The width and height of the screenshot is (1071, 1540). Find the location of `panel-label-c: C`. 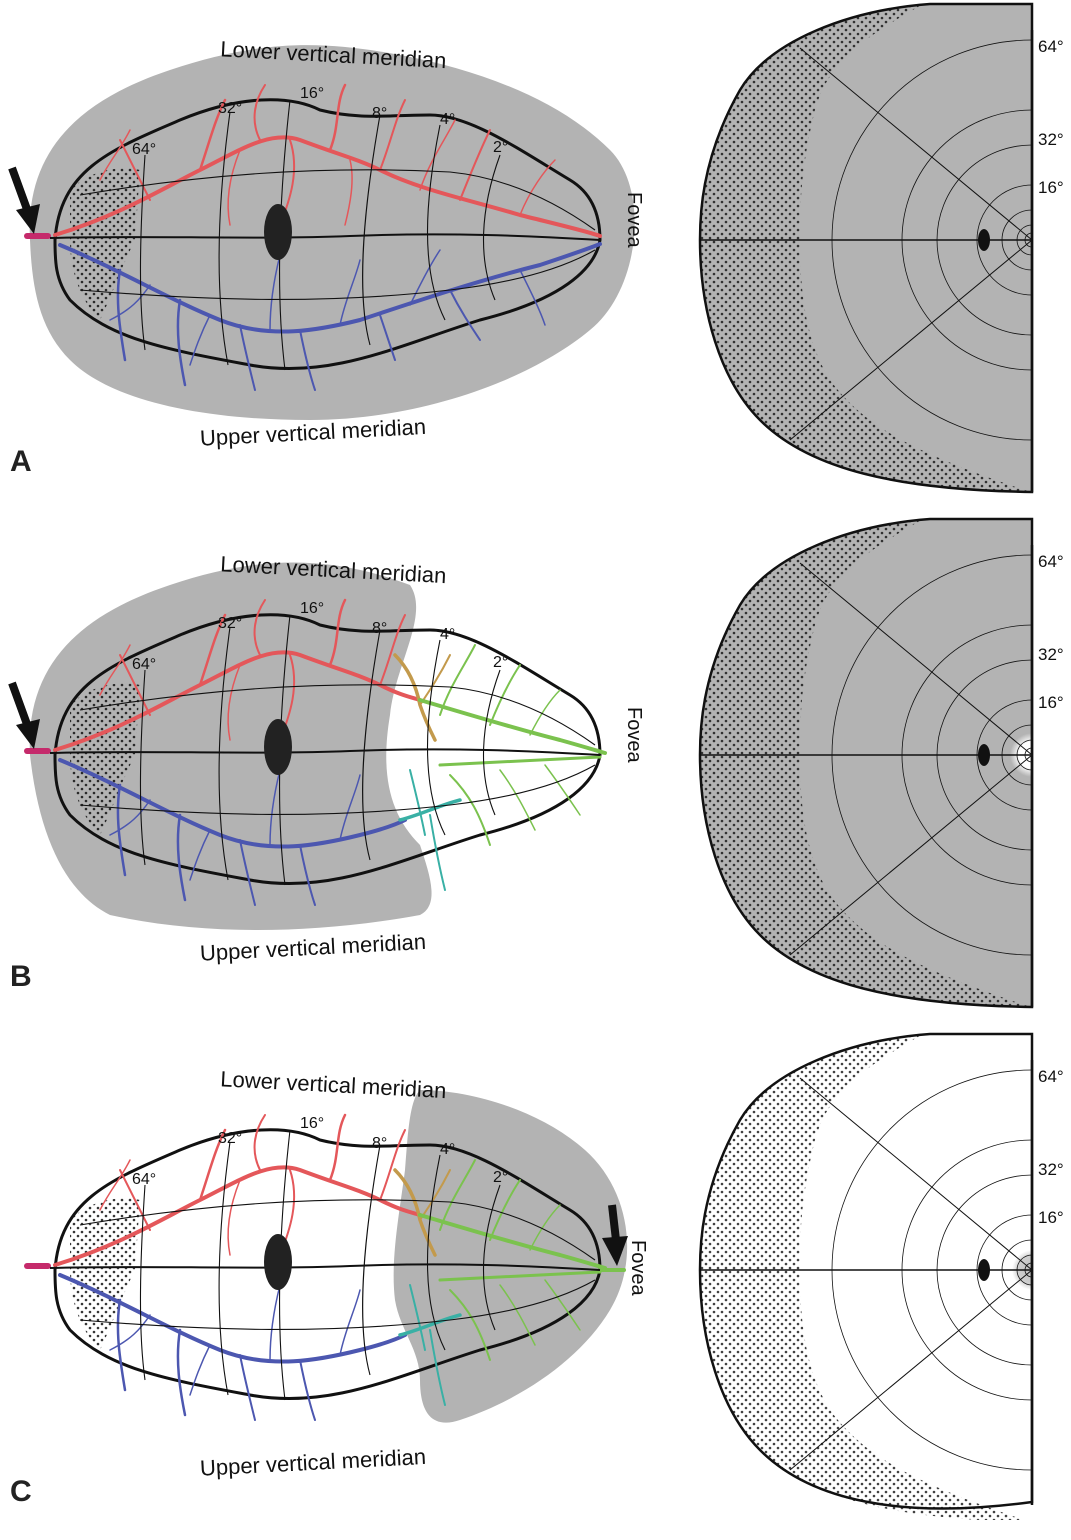

panel-label-c: C is located at coordinates (21, 1491).